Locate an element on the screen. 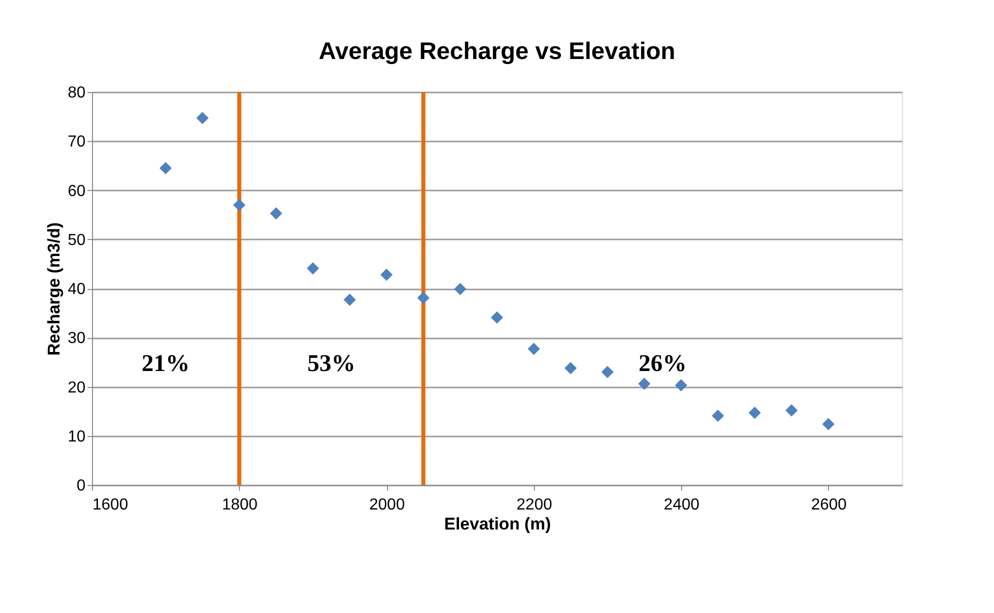  annotation: 26% is located at coordinates (662, 364).